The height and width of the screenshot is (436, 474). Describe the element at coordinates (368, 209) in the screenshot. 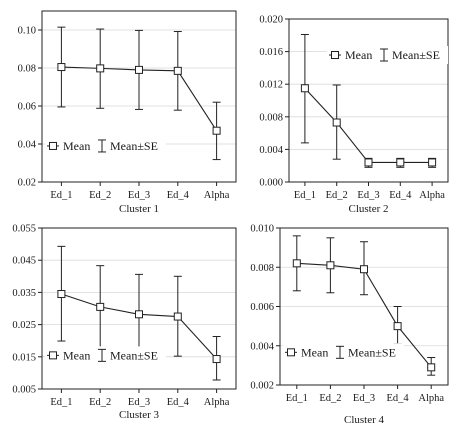

I see `chart-caption: Cluster 2` at that location.